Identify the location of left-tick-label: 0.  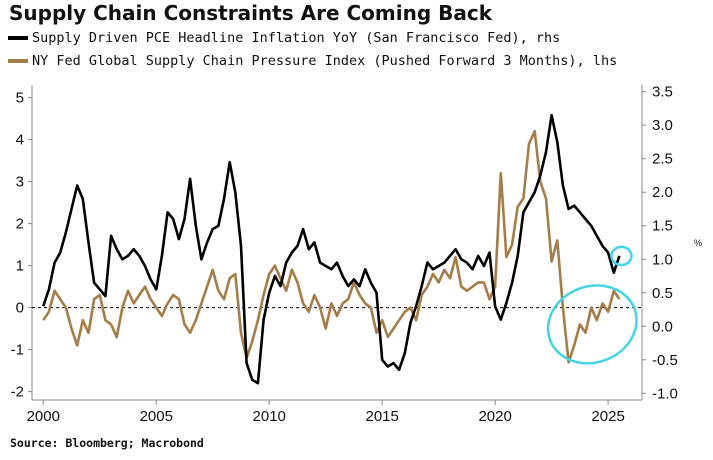
(20, 308).